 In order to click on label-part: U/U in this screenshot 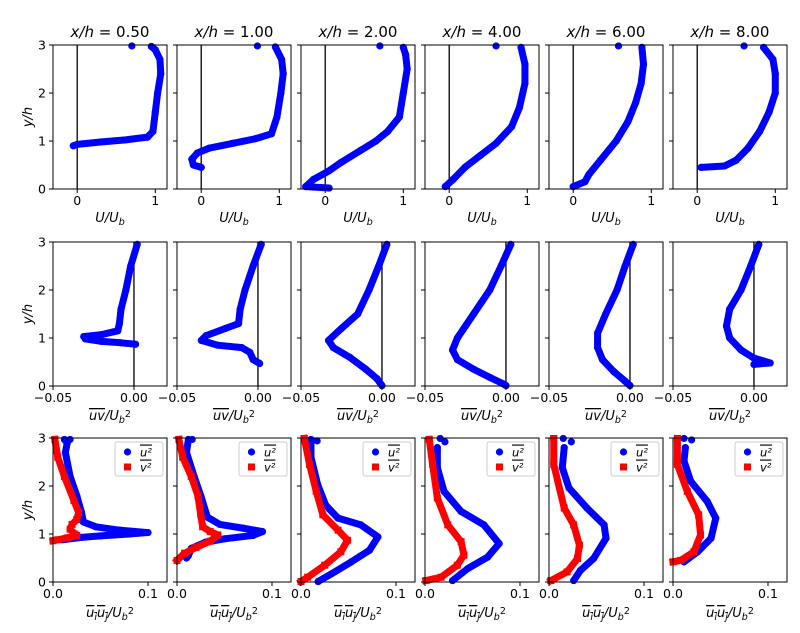, I will do `click(603, 218)`.